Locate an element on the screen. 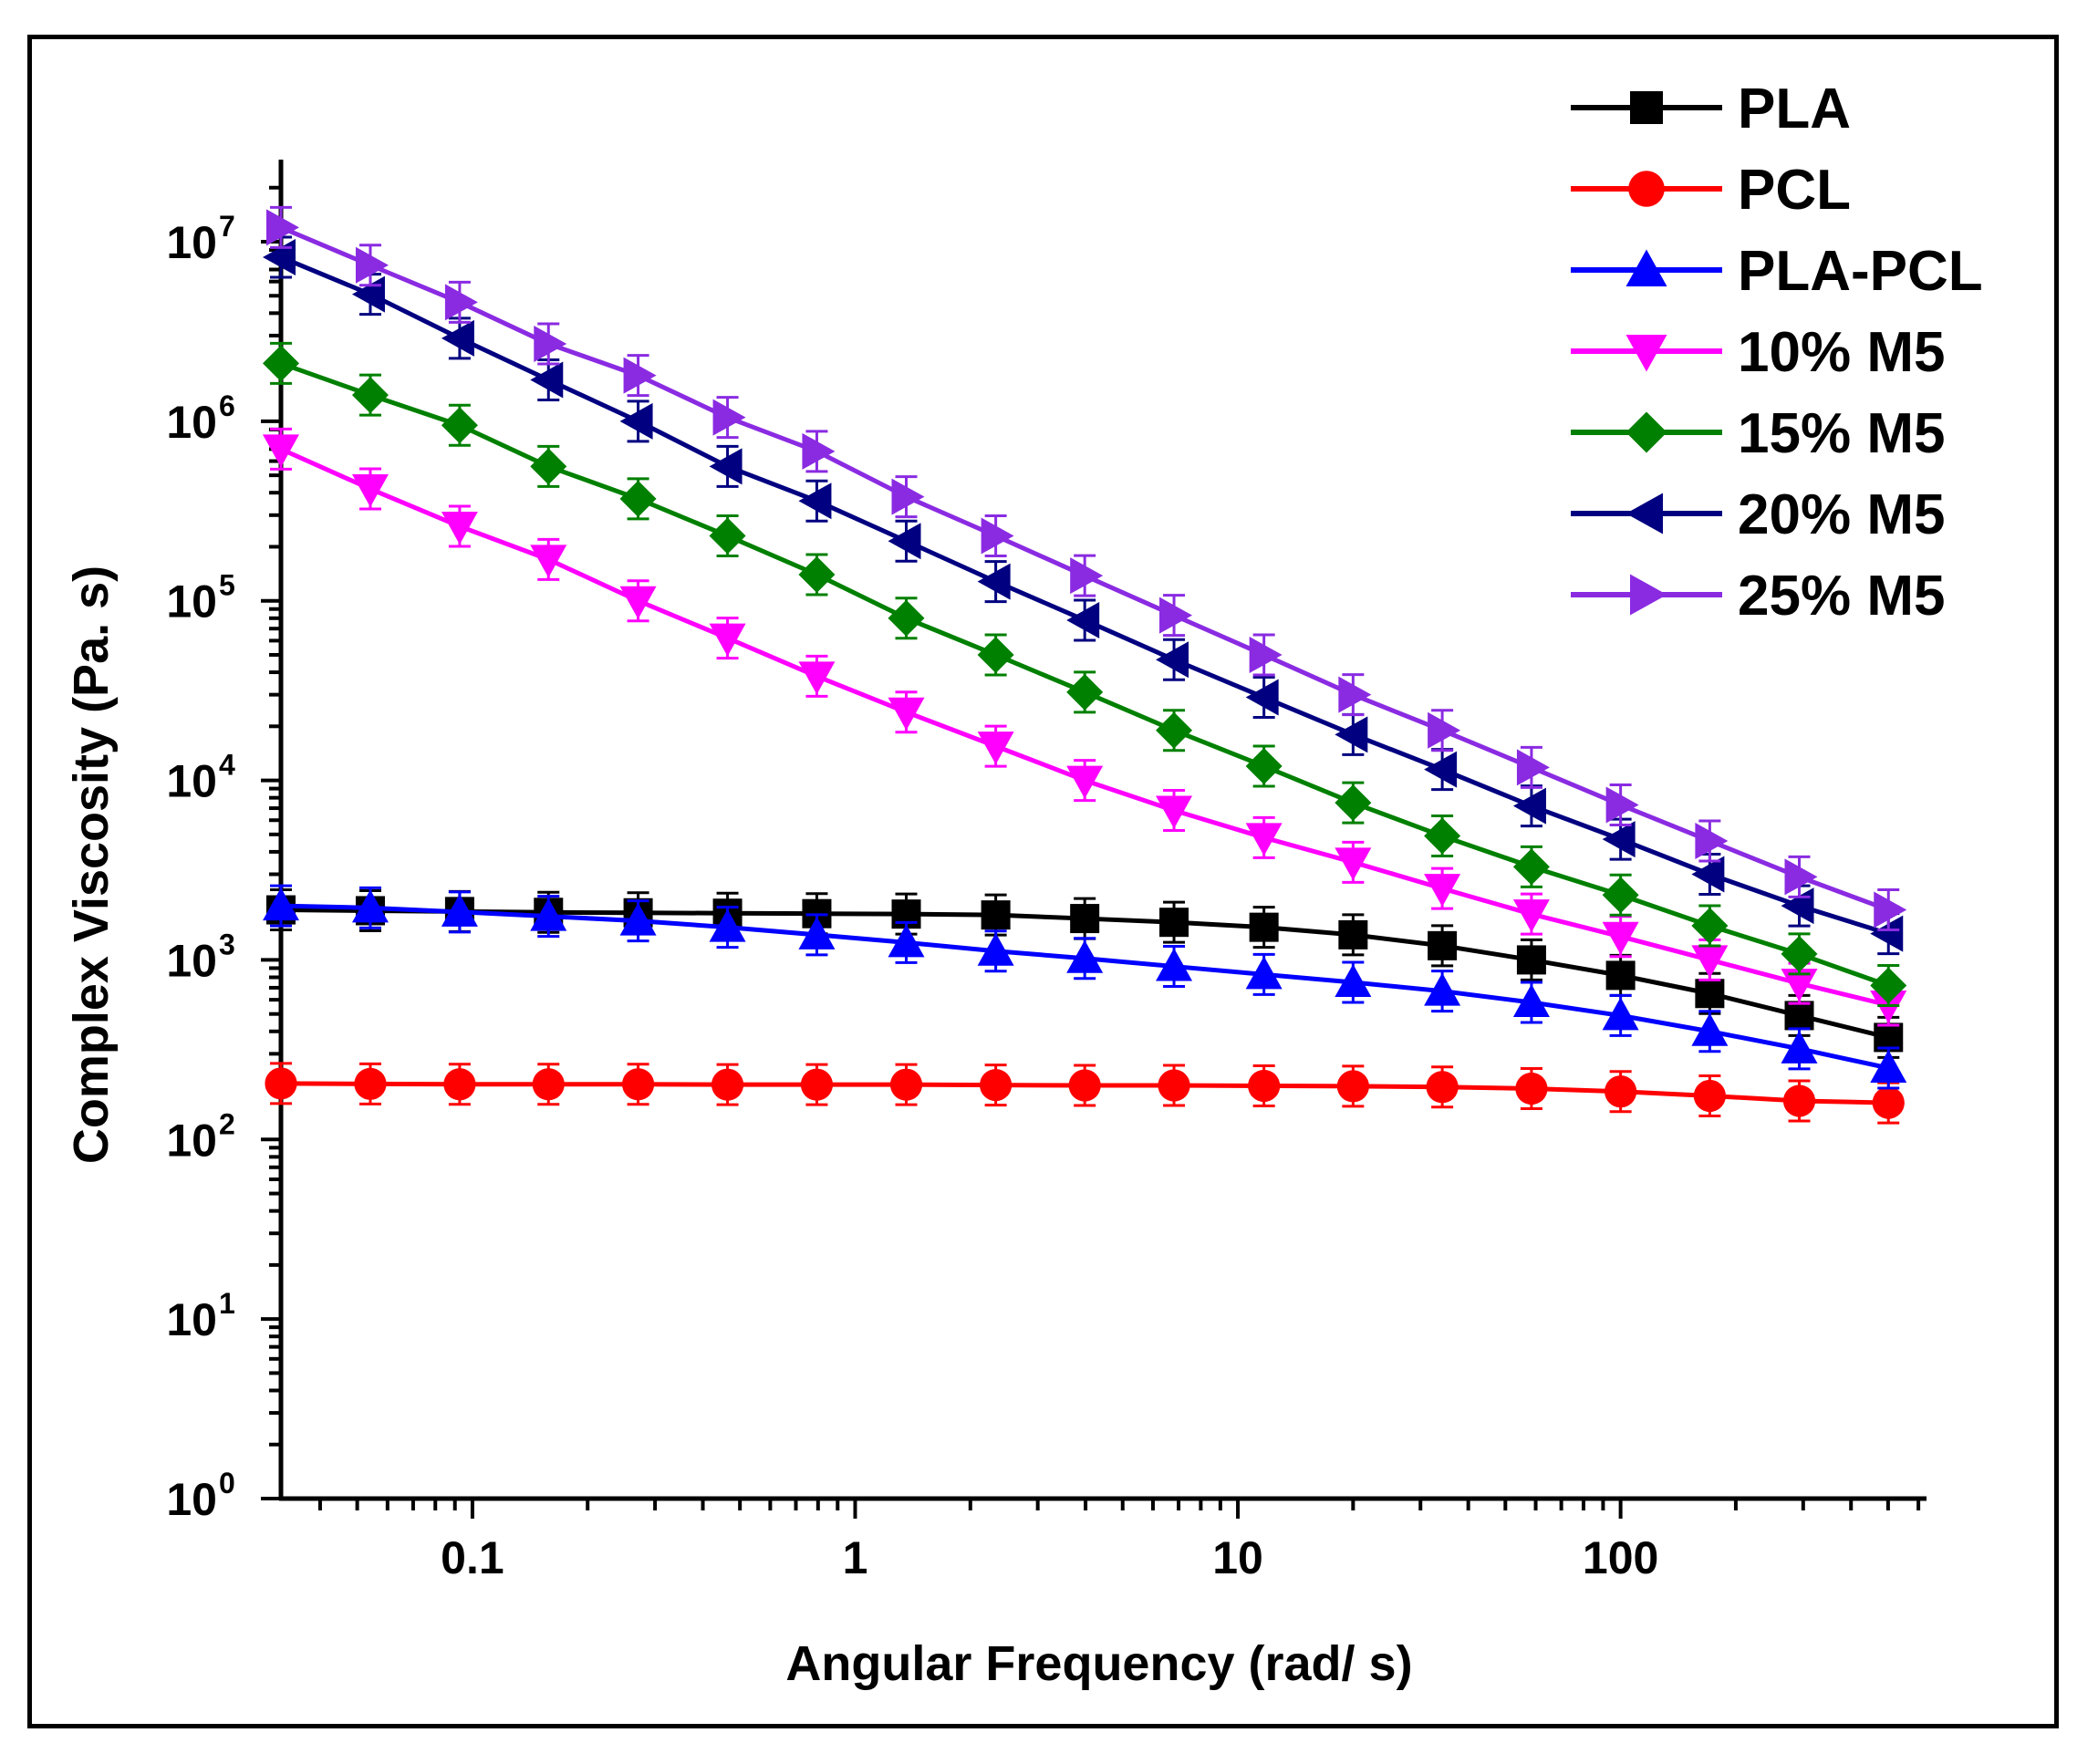 The height and width of the screenshot is (1764, 2098). legend-item: 25% M5 is located at coordinates (1758, 596).